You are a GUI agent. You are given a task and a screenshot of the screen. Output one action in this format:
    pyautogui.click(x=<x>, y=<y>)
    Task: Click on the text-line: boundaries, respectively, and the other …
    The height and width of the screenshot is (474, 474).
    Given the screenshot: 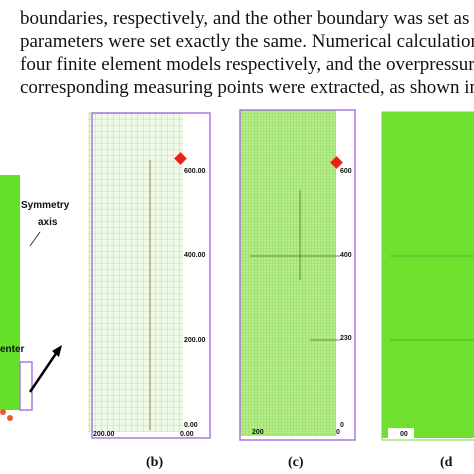 What is the action you would take?
    pyautogui.click(x=247, y=18)
    